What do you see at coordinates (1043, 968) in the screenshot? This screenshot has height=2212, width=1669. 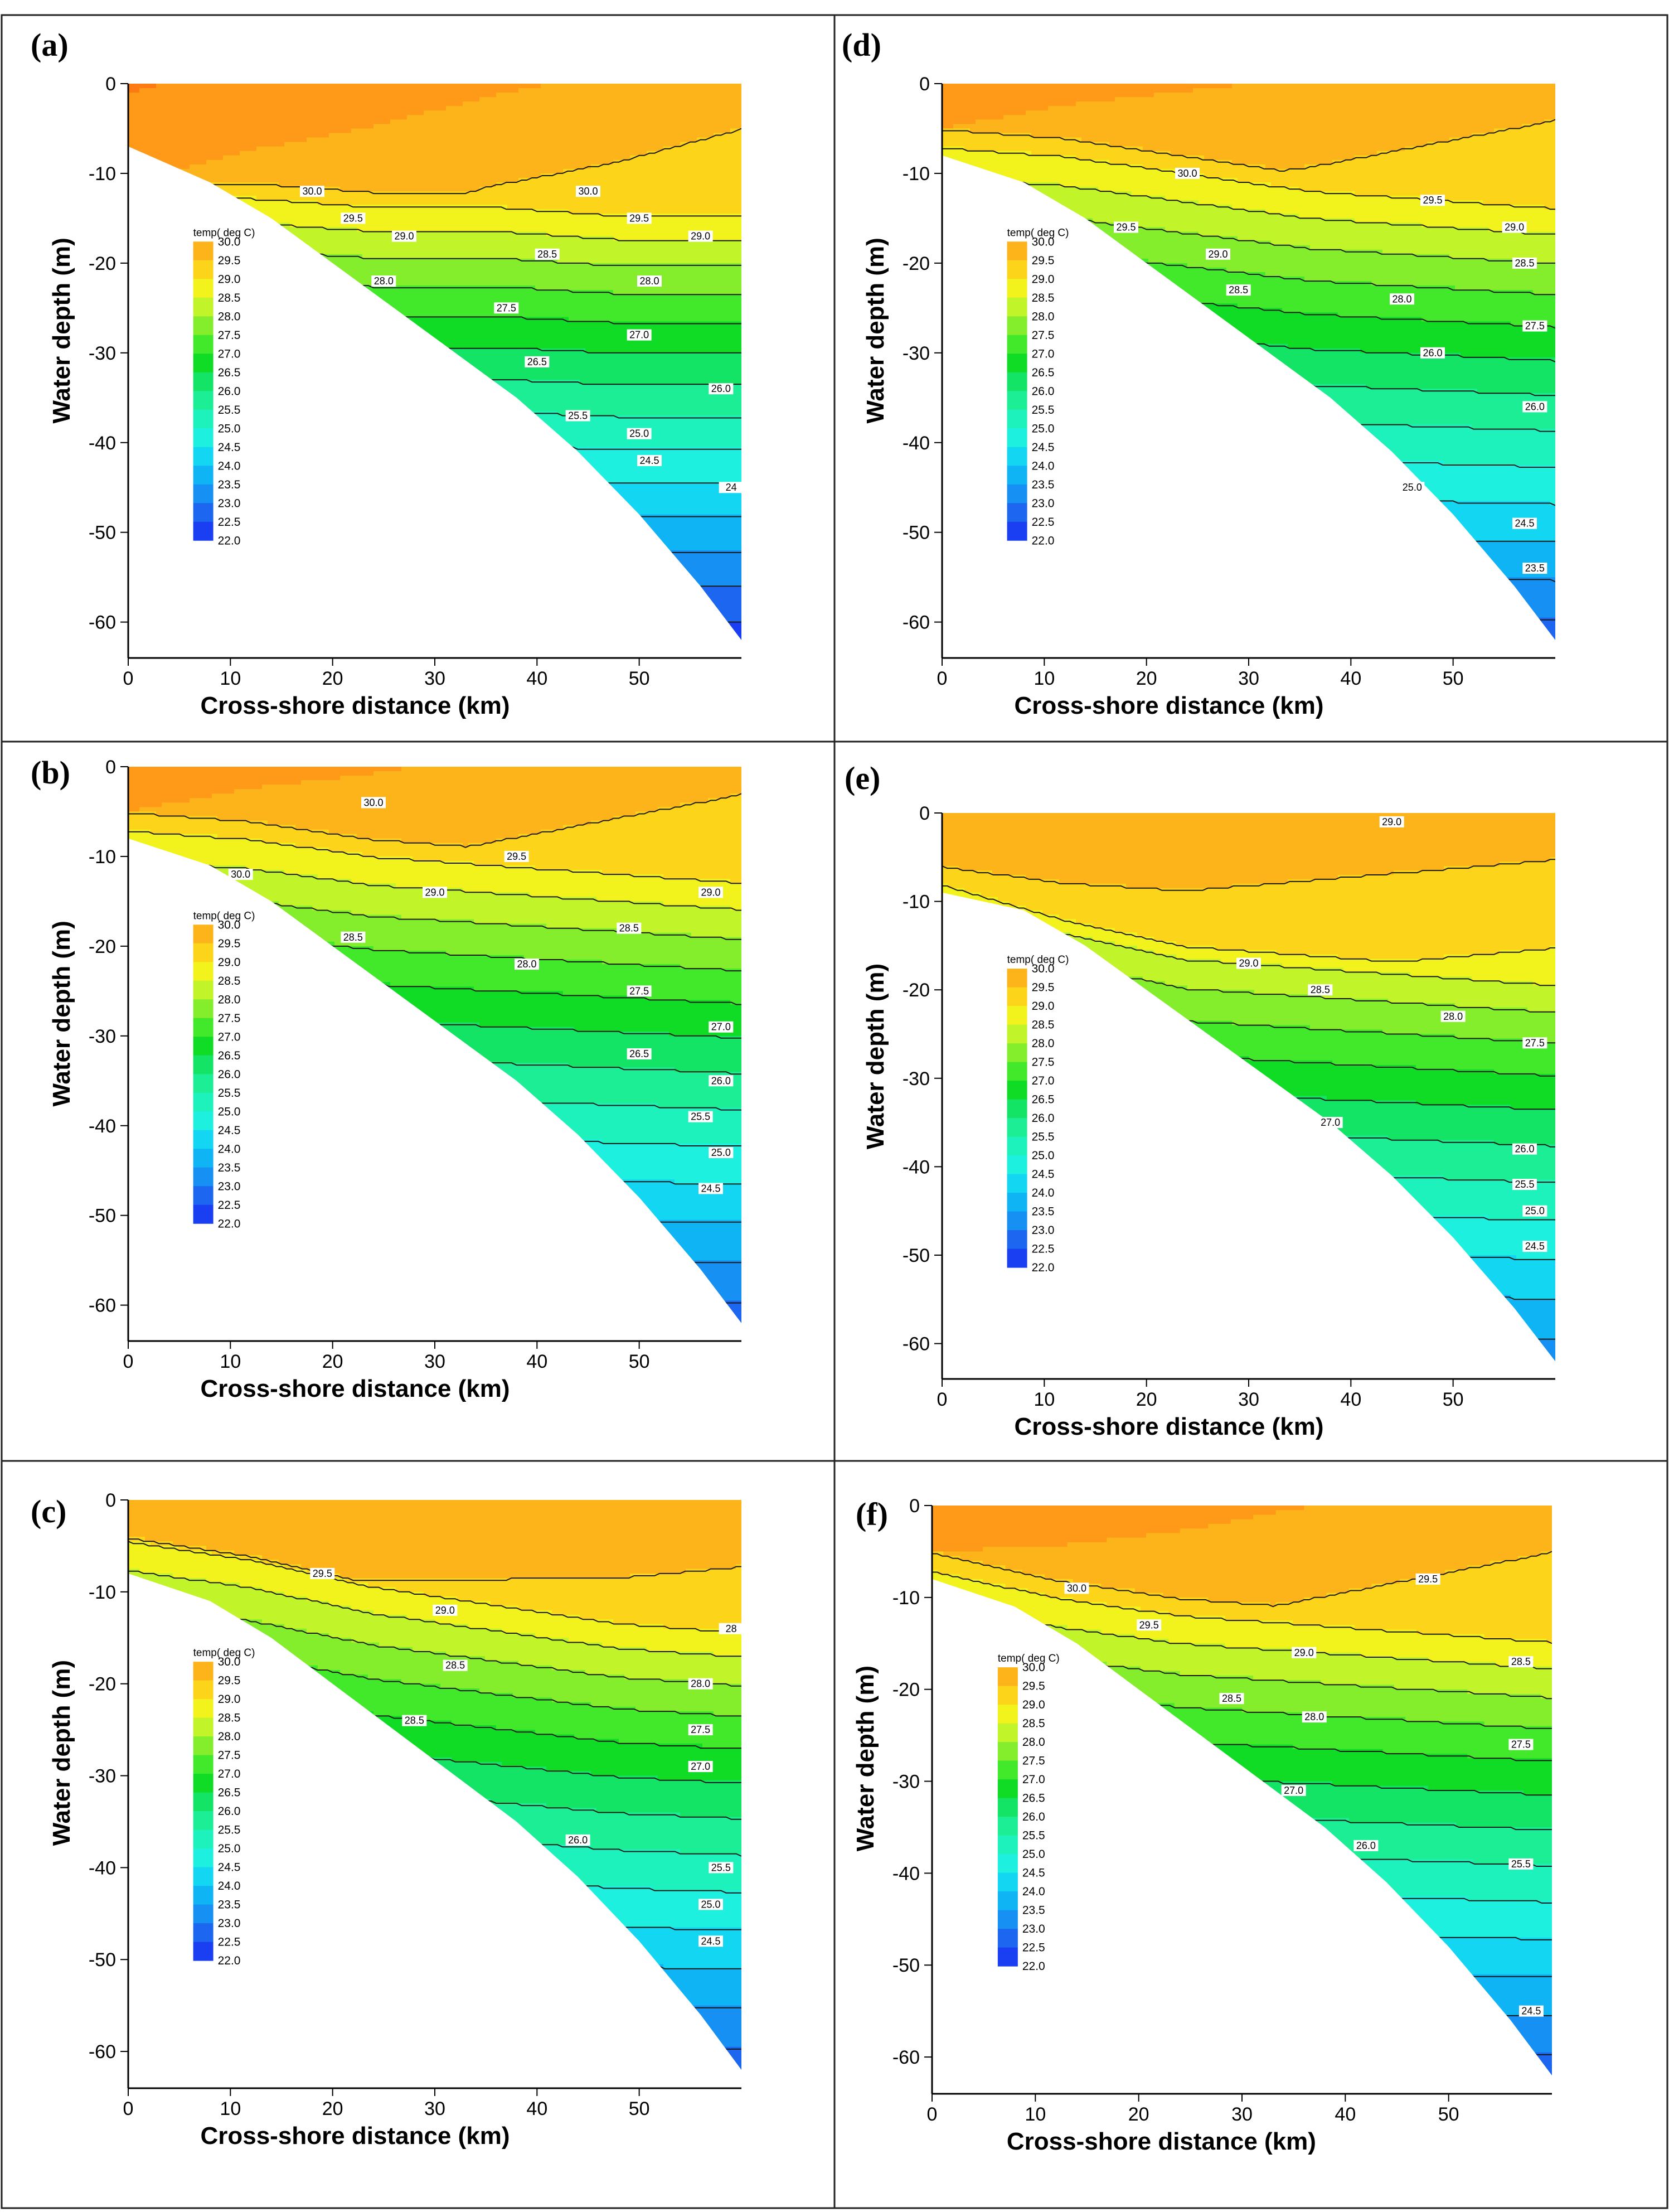 I see `legend-label: 30.0` at bounding box center [1043, 968].